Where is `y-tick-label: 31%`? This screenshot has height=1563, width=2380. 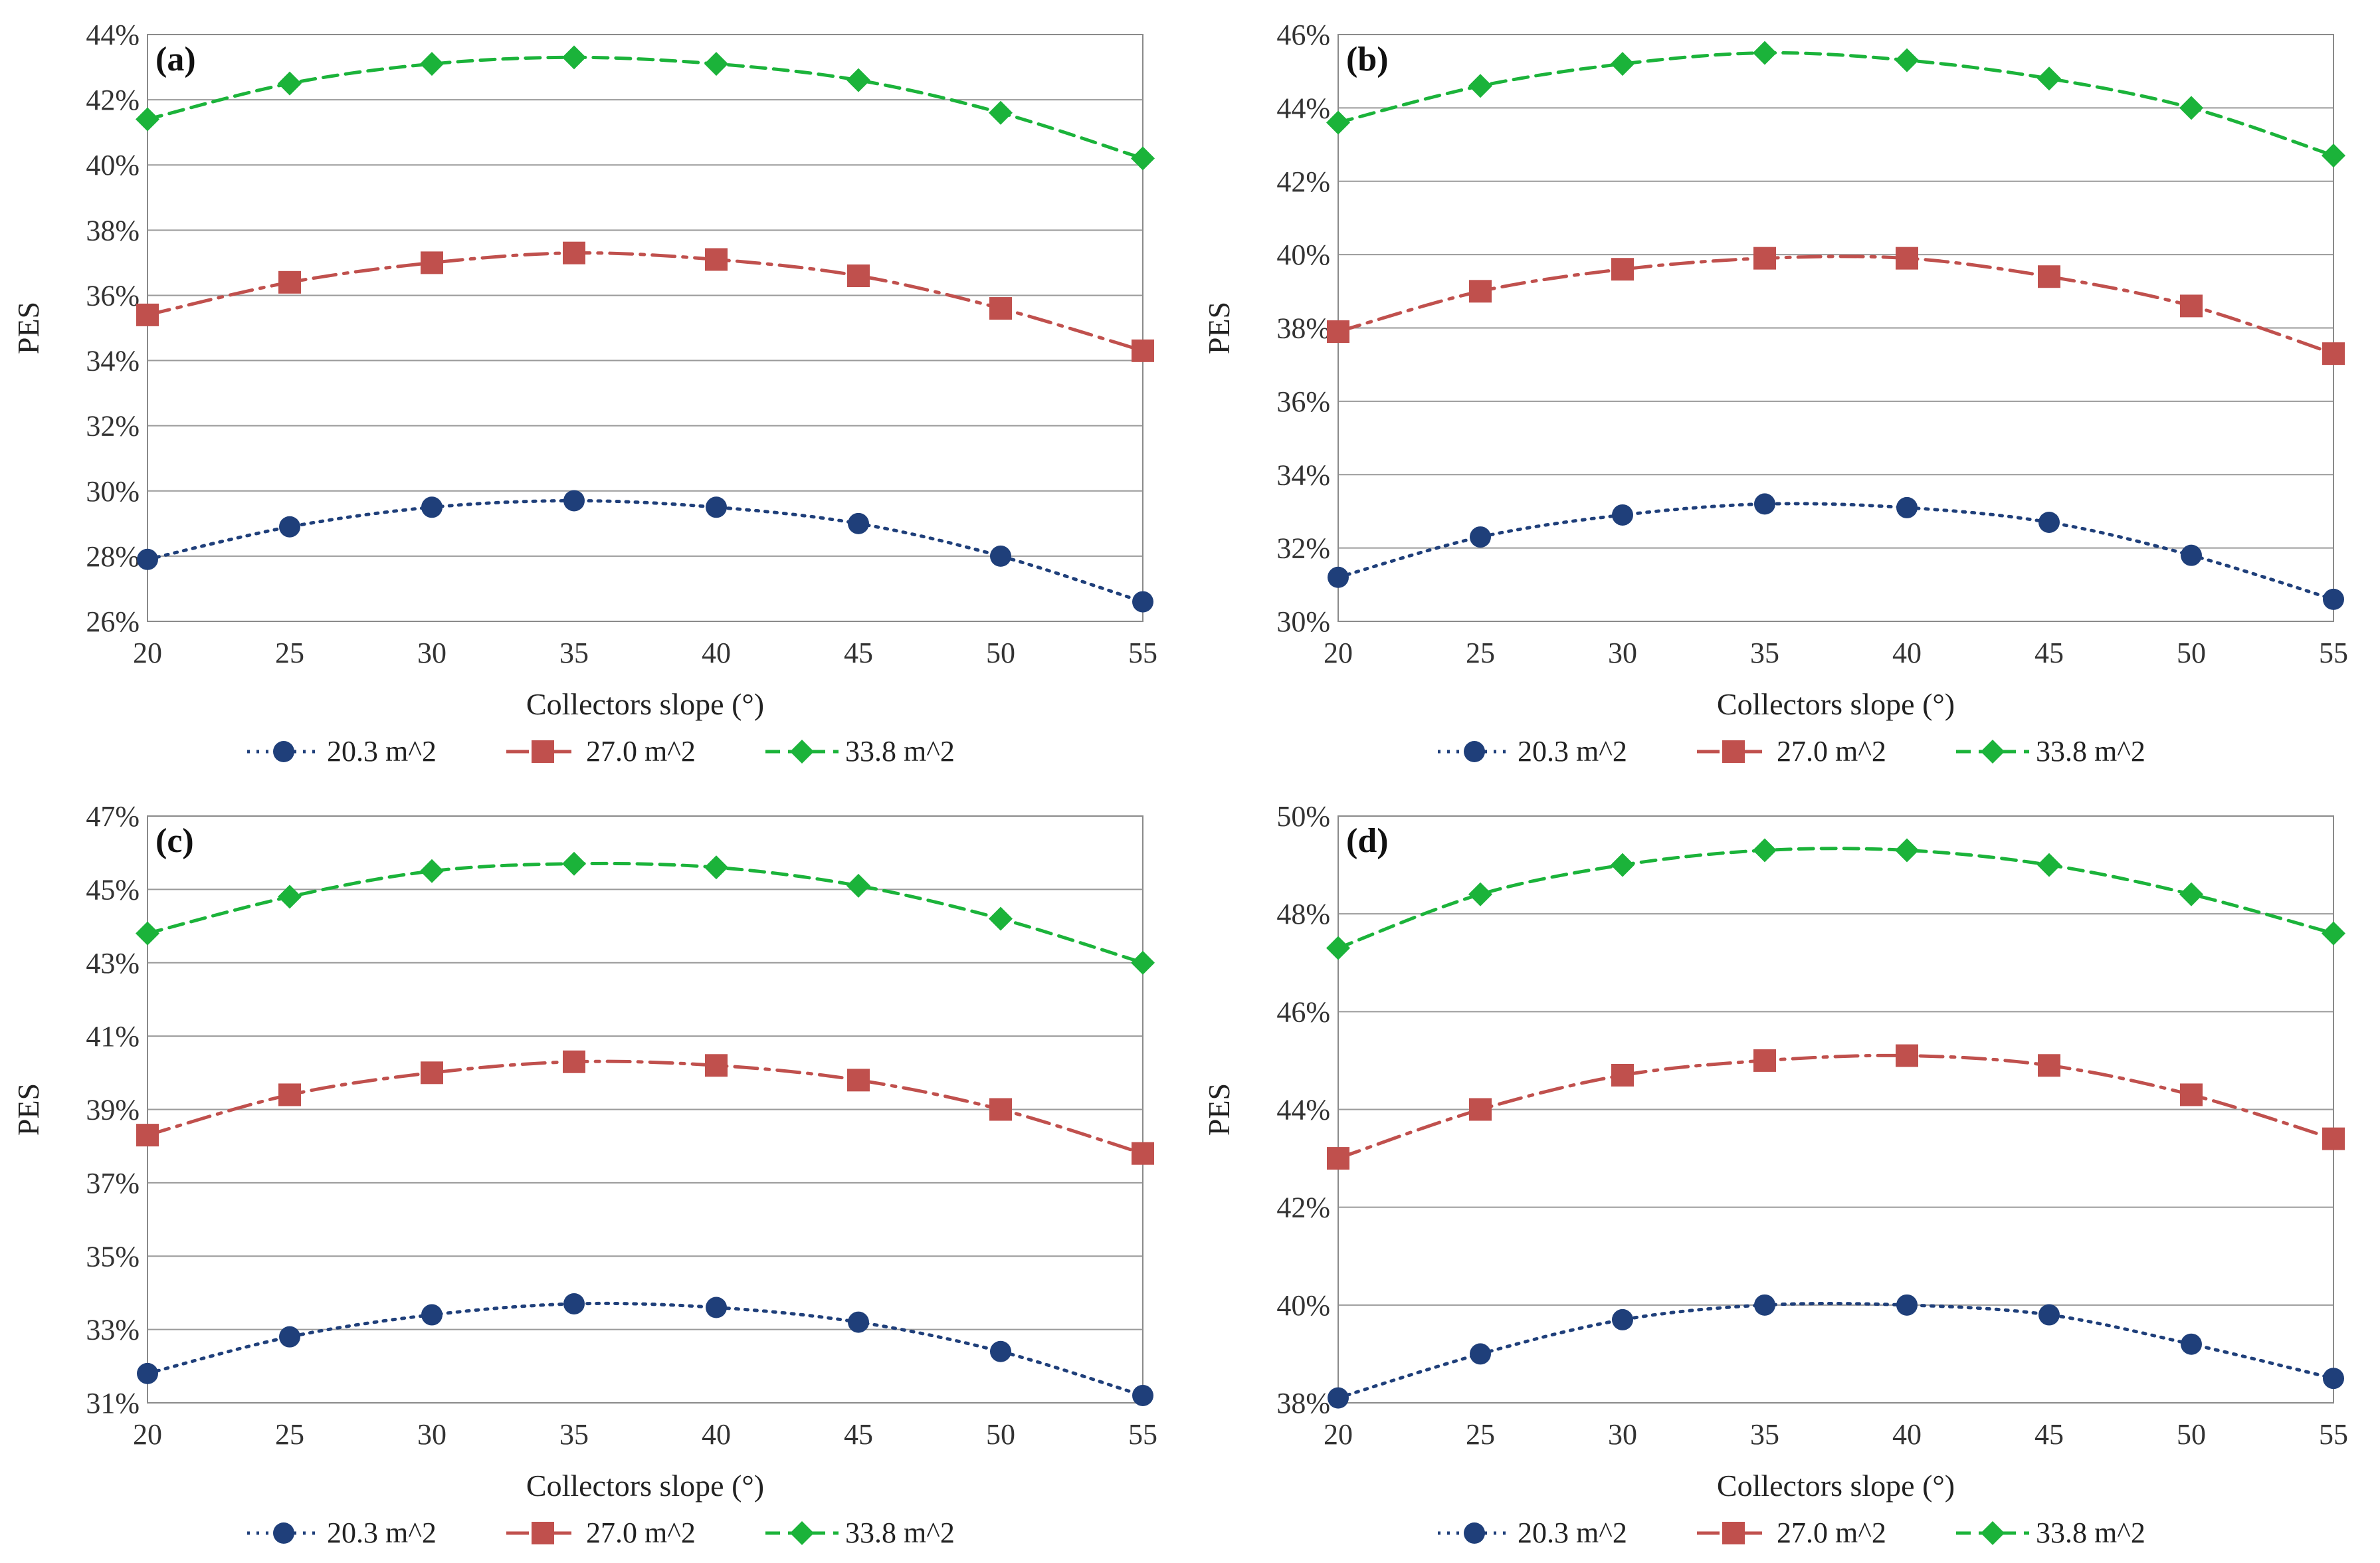 y-tick-label: 31% is located at coordinates (113, 1403).